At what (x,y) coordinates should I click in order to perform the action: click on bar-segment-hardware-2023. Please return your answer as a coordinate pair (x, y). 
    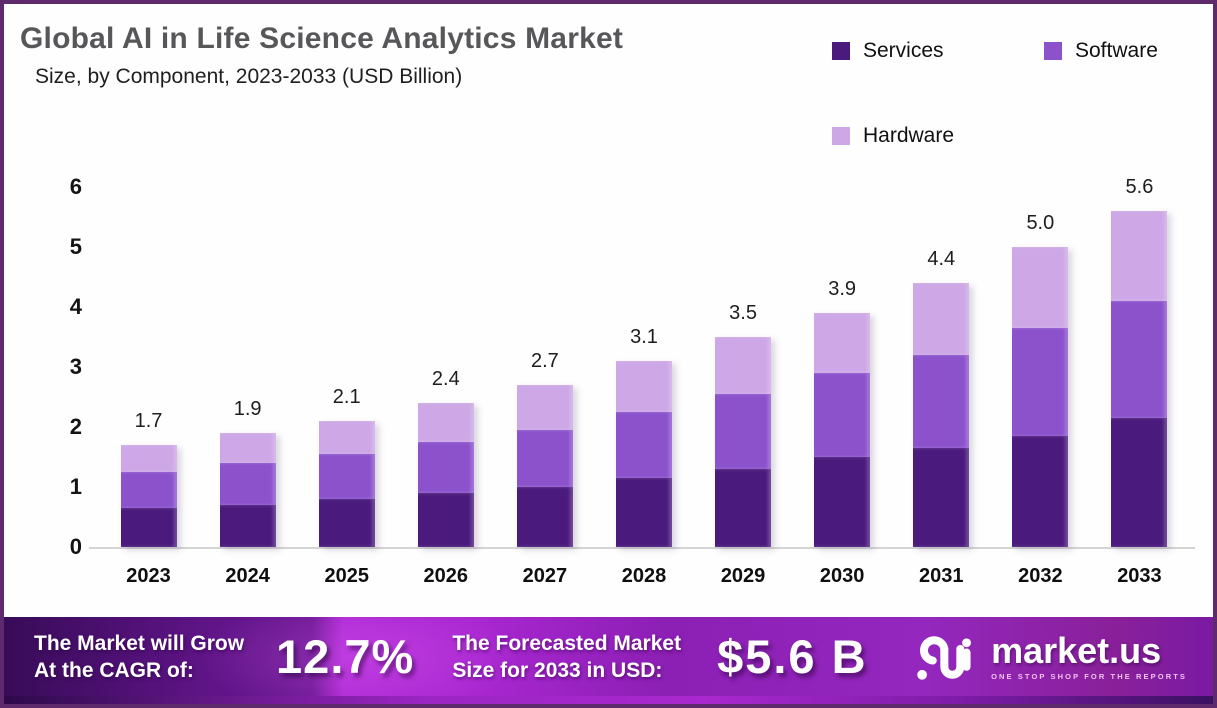
    Looking at the image, I should click on (148, 458).